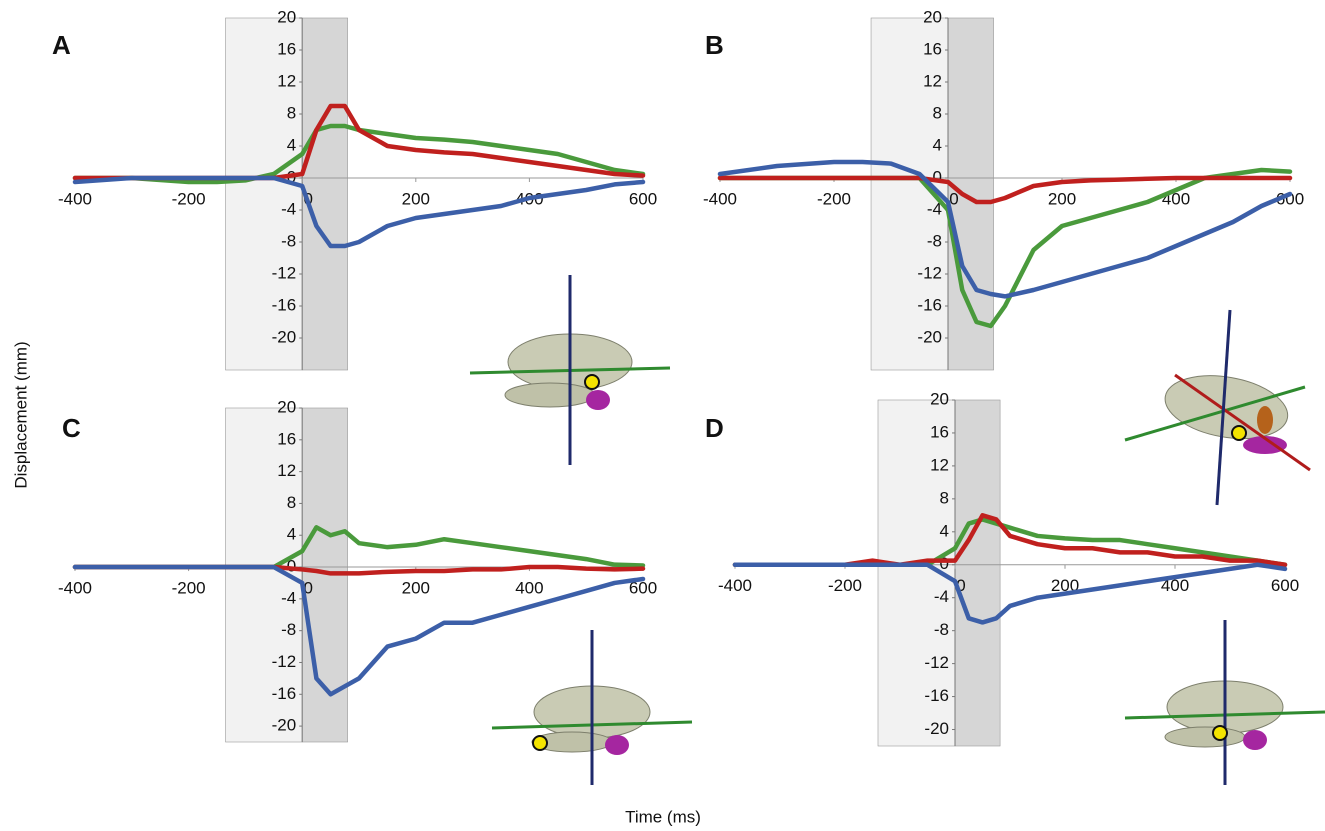 The width and height of the screenshot is (1325, 831). What do you see at coordinates (20, 414) in the screenshot?
I see `y-axis-label: Displacement (mm)` at bounding box center [20, 414].